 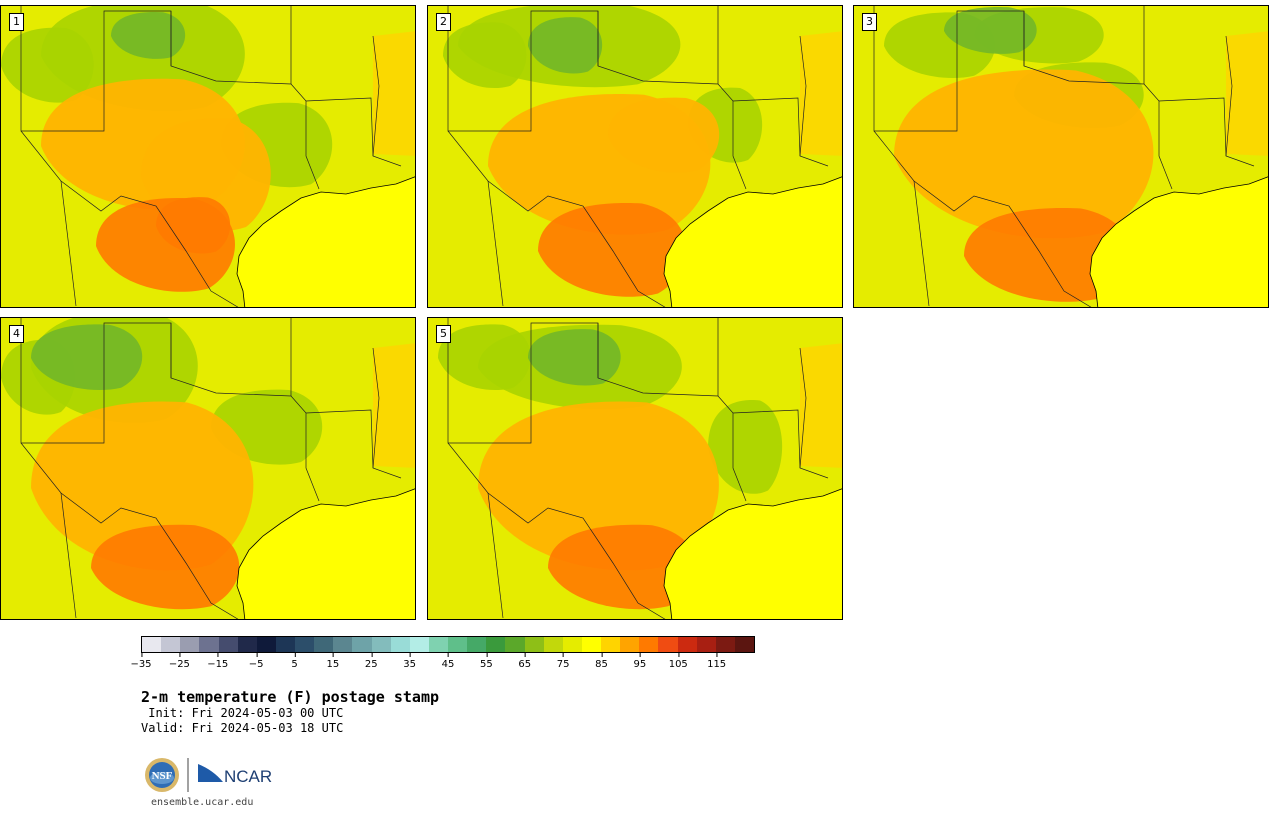 What do you see at coordinates (202, 802) in the screenshot?
I see `site-url: ensemble.ucar.edu` at bounding box center [202, 802].